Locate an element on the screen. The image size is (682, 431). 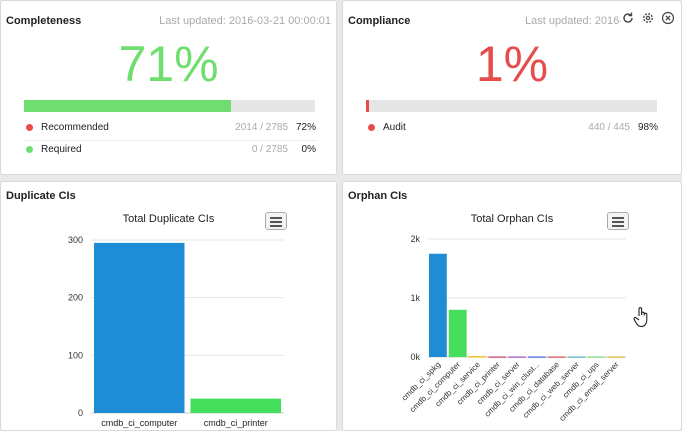
y-tick-label: 1k is located at coordinates (415, 298).